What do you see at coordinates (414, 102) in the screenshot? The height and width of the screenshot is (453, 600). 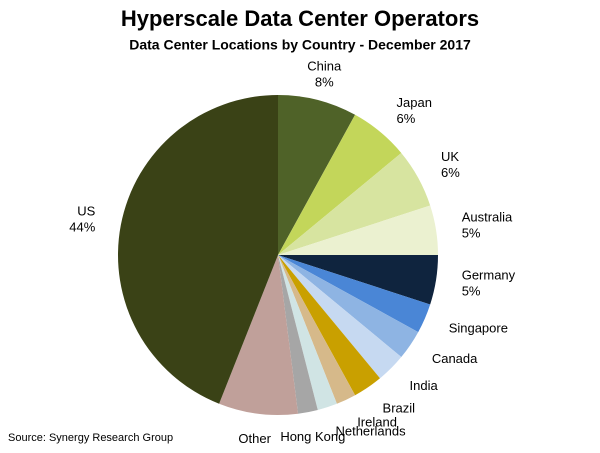 I see `slice-label: Japan` at bounding box center [414, 102].